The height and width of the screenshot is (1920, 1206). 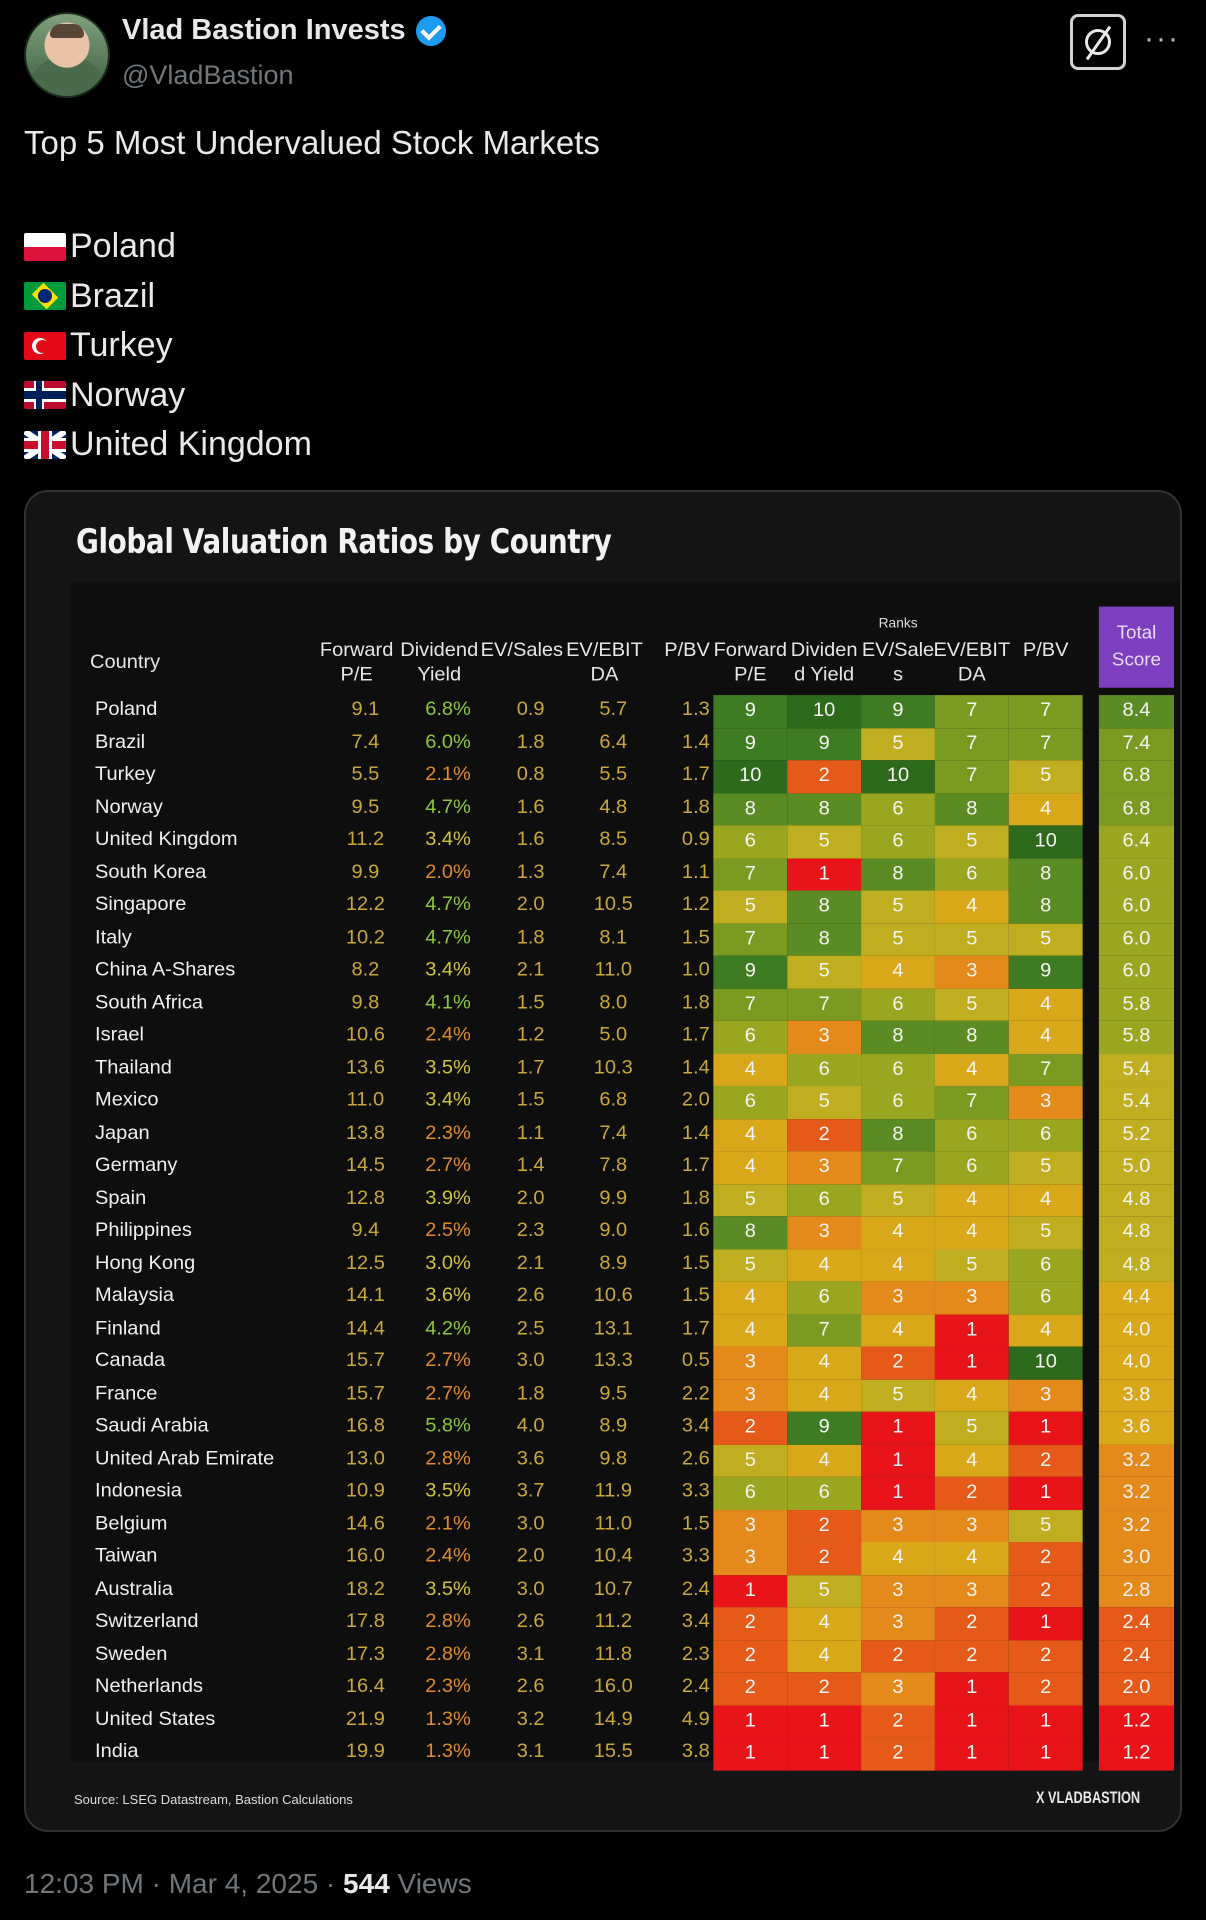 I want to click on grok-icon, so click(x=1098, y=42).